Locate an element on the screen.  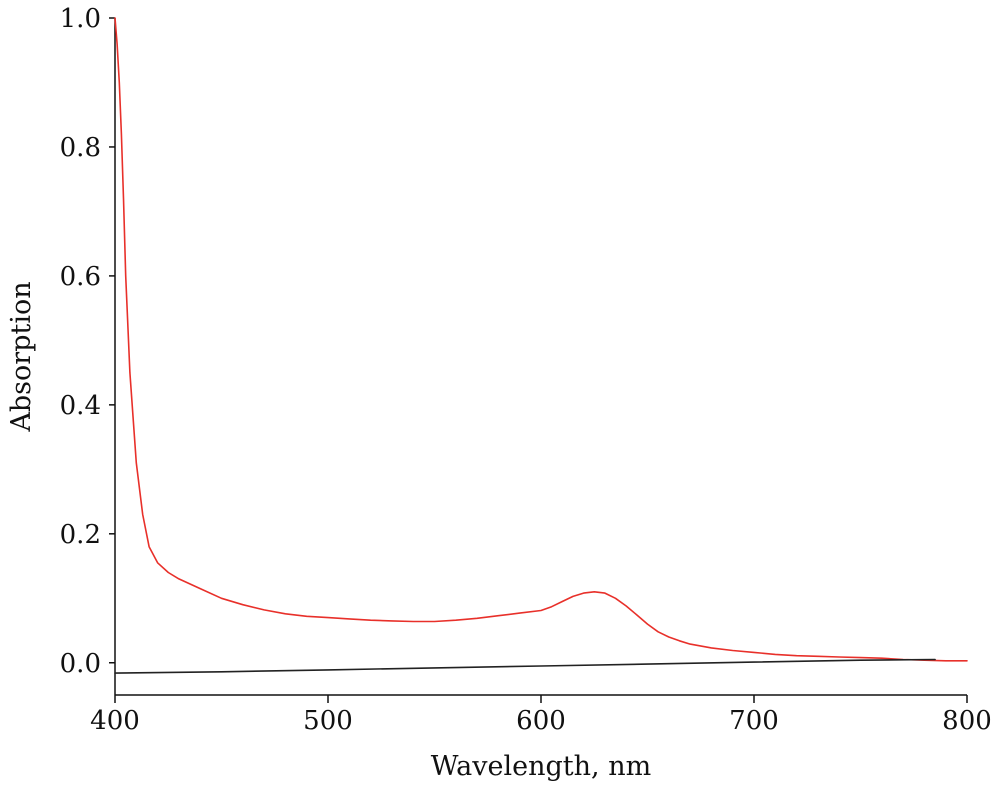
y-tick-label: 0.2 is located at coordinates (80, 535).